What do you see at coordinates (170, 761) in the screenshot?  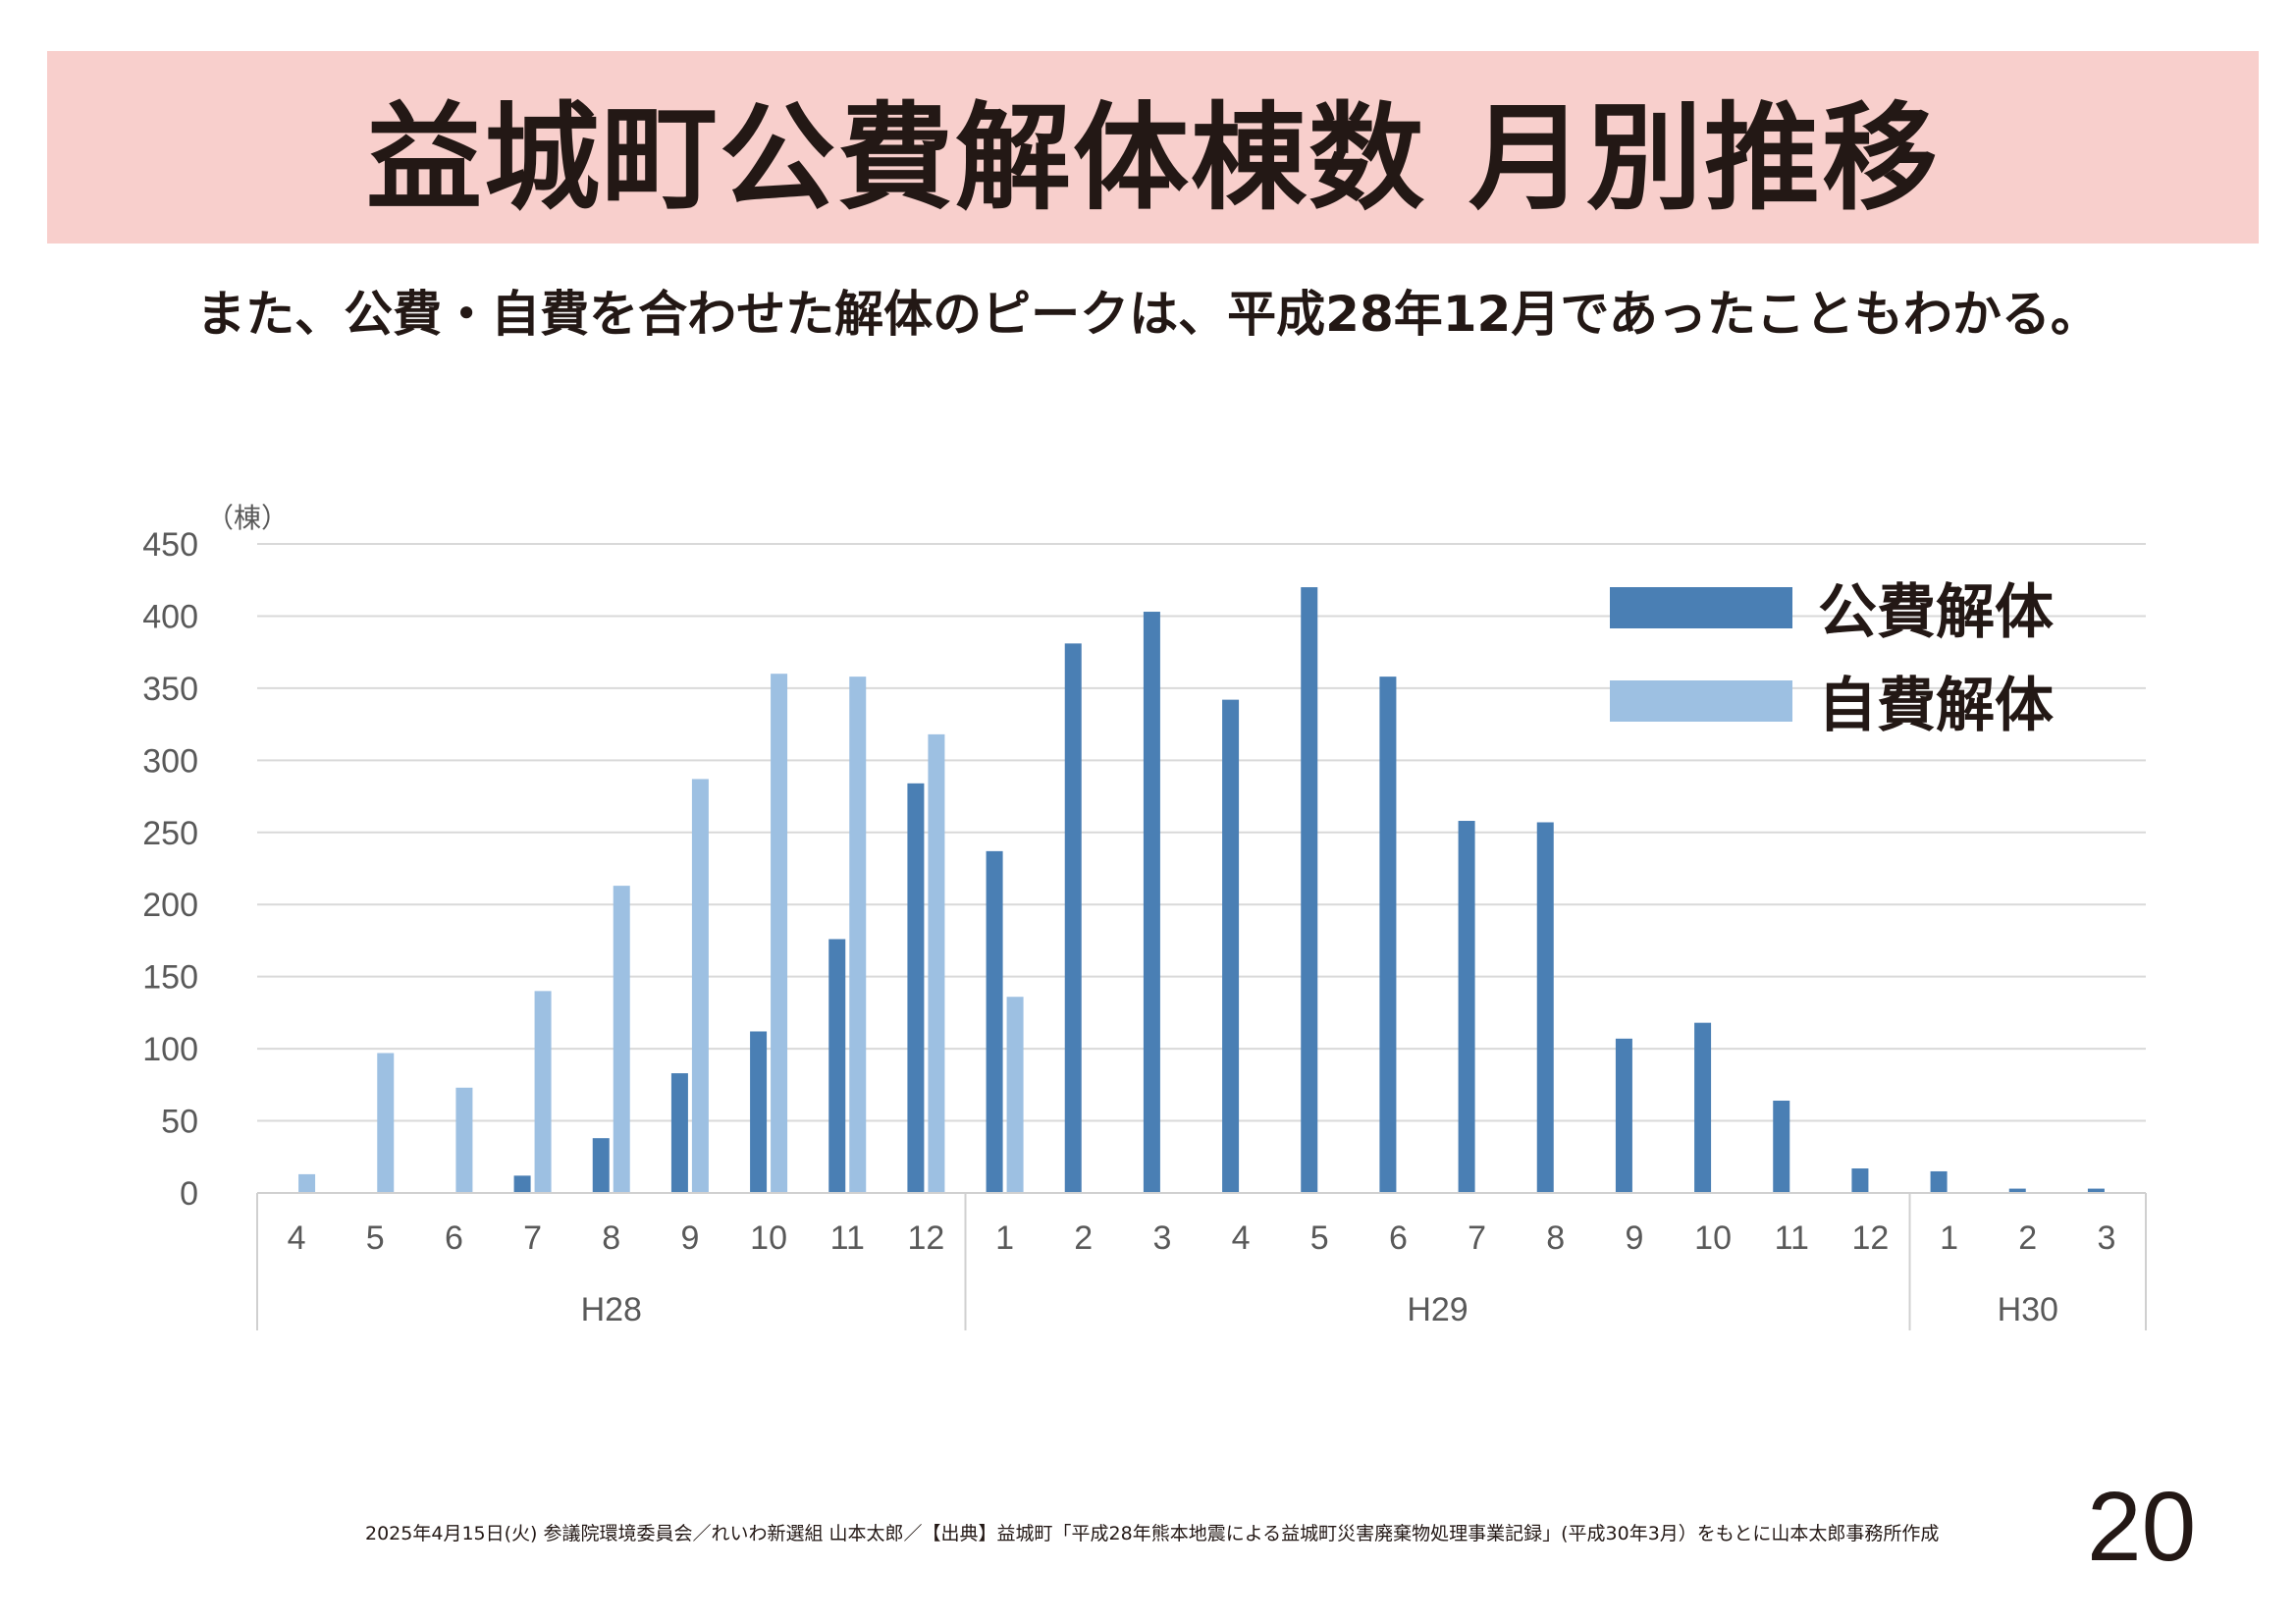 I see `y-tick-label: 300` at bounding box center [170, 761].